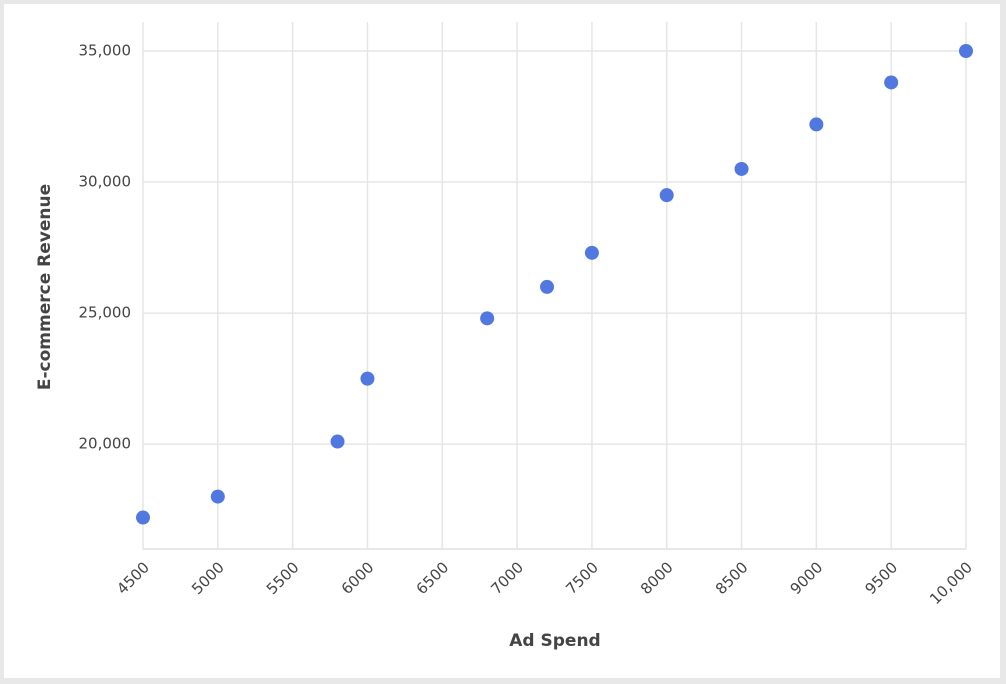 Image resolution: width=1006 pixels, height=684 pixels. I want to click on y-axis-title: E-commerce Revenue, so click(45, 287).